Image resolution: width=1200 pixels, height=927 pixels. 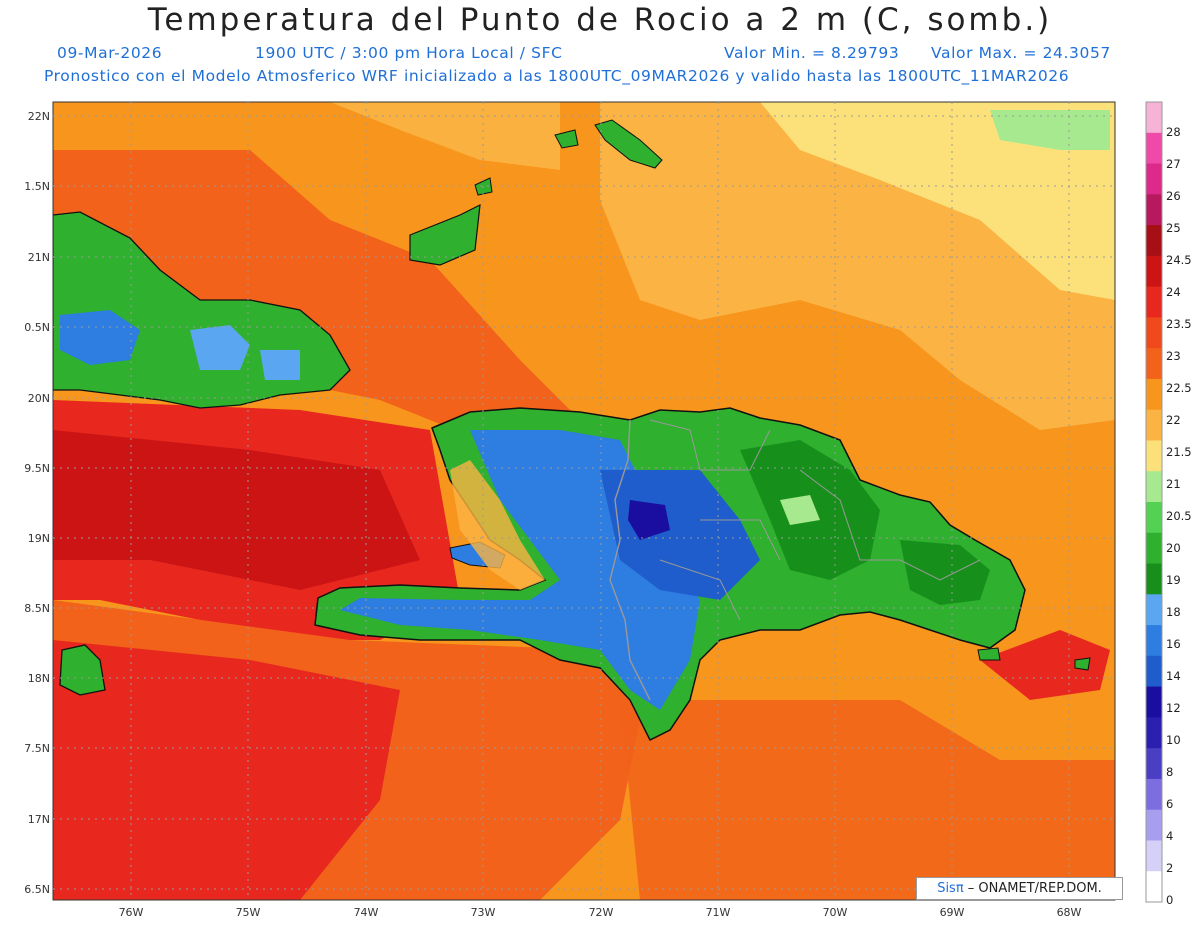 What do you see at coordinates (409, 53) in the screenshot?
I see `forecast-time: 1900 UTC / 3:00 pm Hora Local / SFC` at bounding box center [409, 53].